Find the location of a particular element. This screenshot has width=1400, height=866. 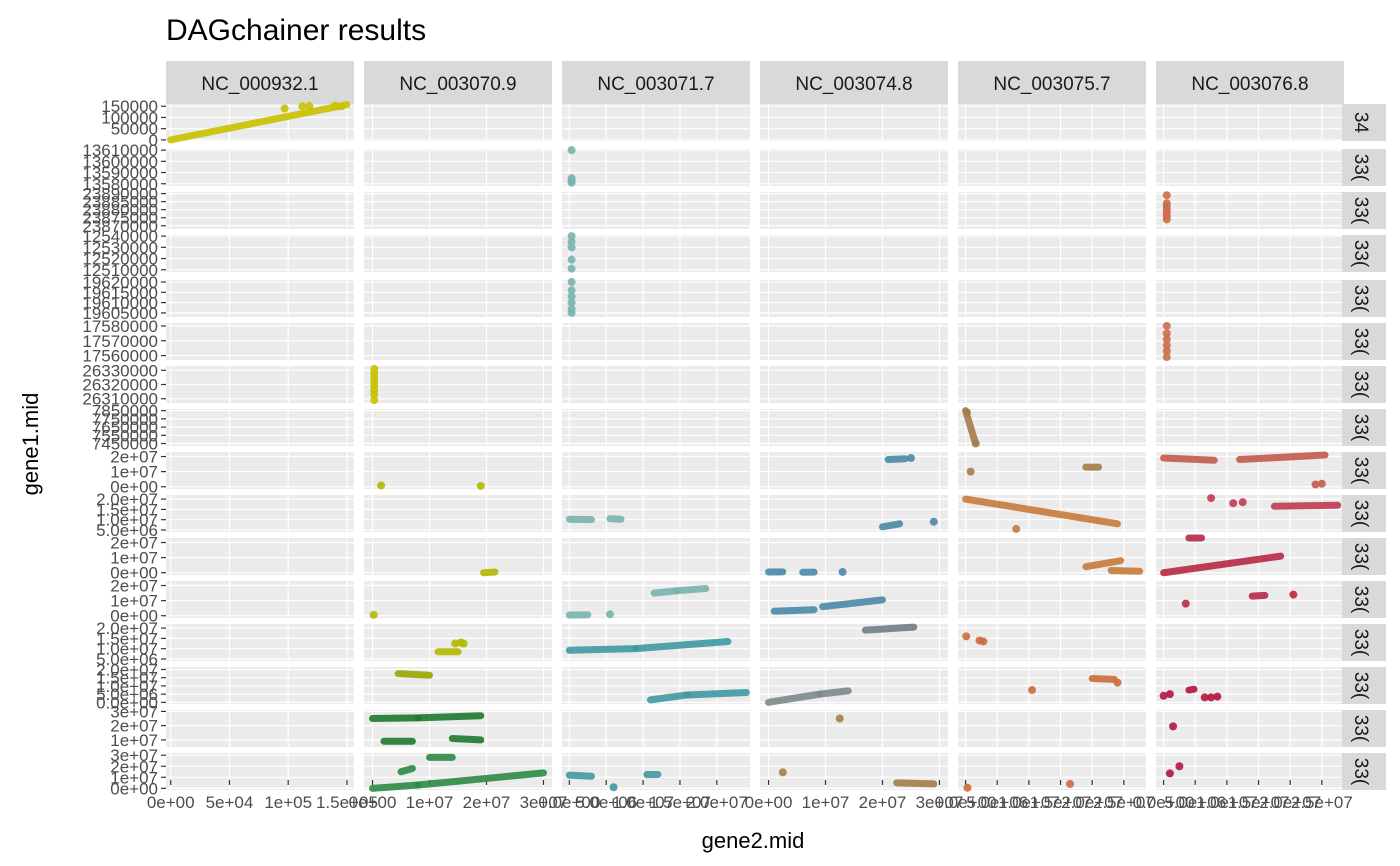

y-tick-label: 3e+07 is located at coordinates (134, 711).